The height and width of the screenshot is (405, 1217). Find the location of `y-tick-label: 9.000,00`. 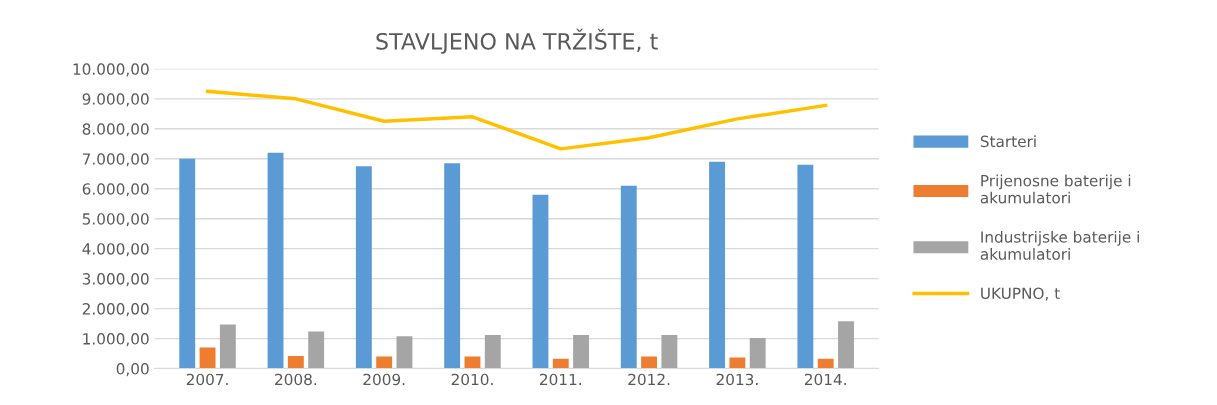

y-tick-label: 9.000,00 is located at coordinates (115, 100).